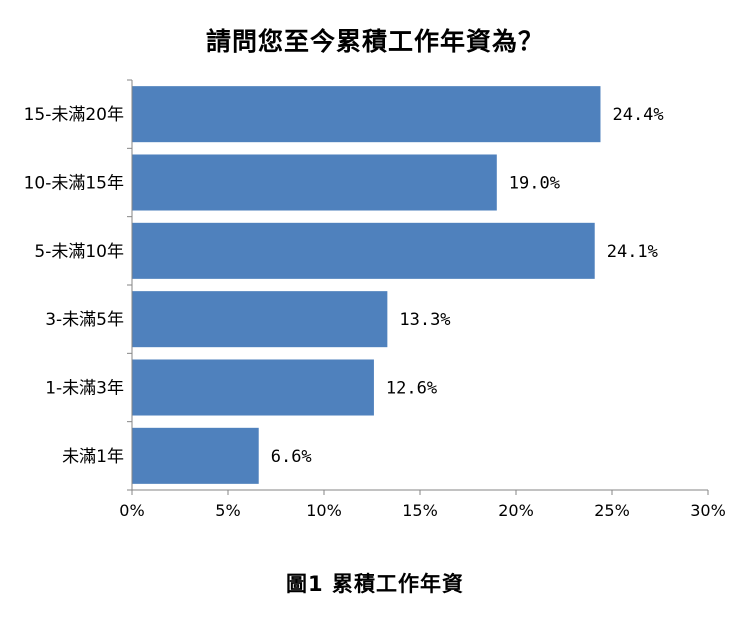 The height and width of the screenshot is (624, 750). What do you see at coordinates (632, 252) in the screenshot?
I see `value-label: 24.1%` at bounding box center [632, 252].